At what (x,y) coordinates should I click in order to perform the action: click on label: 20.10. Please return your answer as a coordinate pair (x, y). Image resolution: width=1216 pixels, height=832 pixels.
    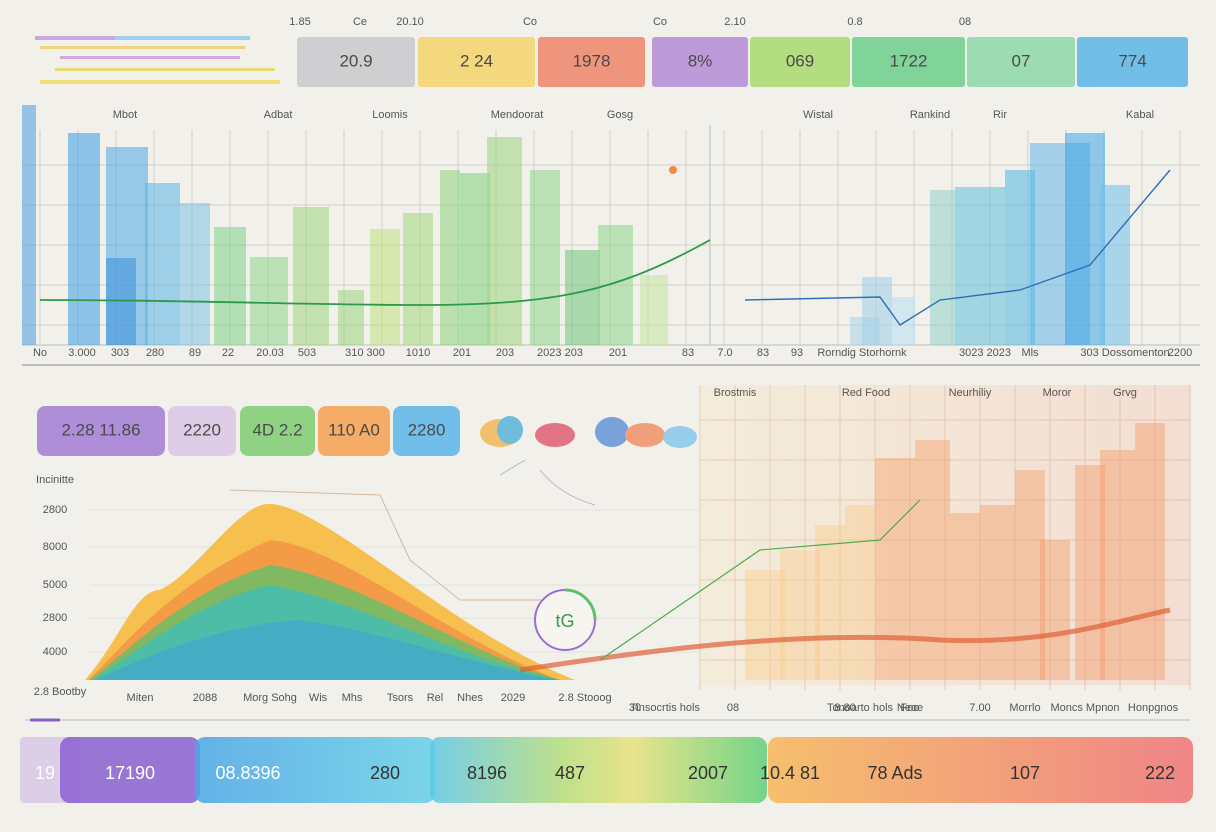
    Looking at the image, I should click on (410, 22).